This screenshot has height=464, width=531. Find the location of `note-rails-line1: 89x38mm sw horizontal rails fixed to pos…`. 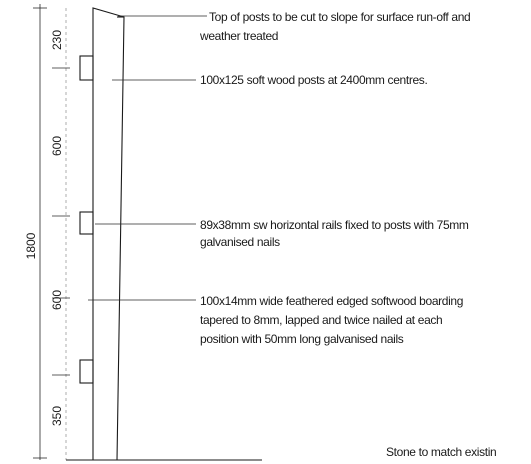

note-rails-line1: 89x38mm sw horizontal rails fixed to pos… is located at coordinates (334, 225).